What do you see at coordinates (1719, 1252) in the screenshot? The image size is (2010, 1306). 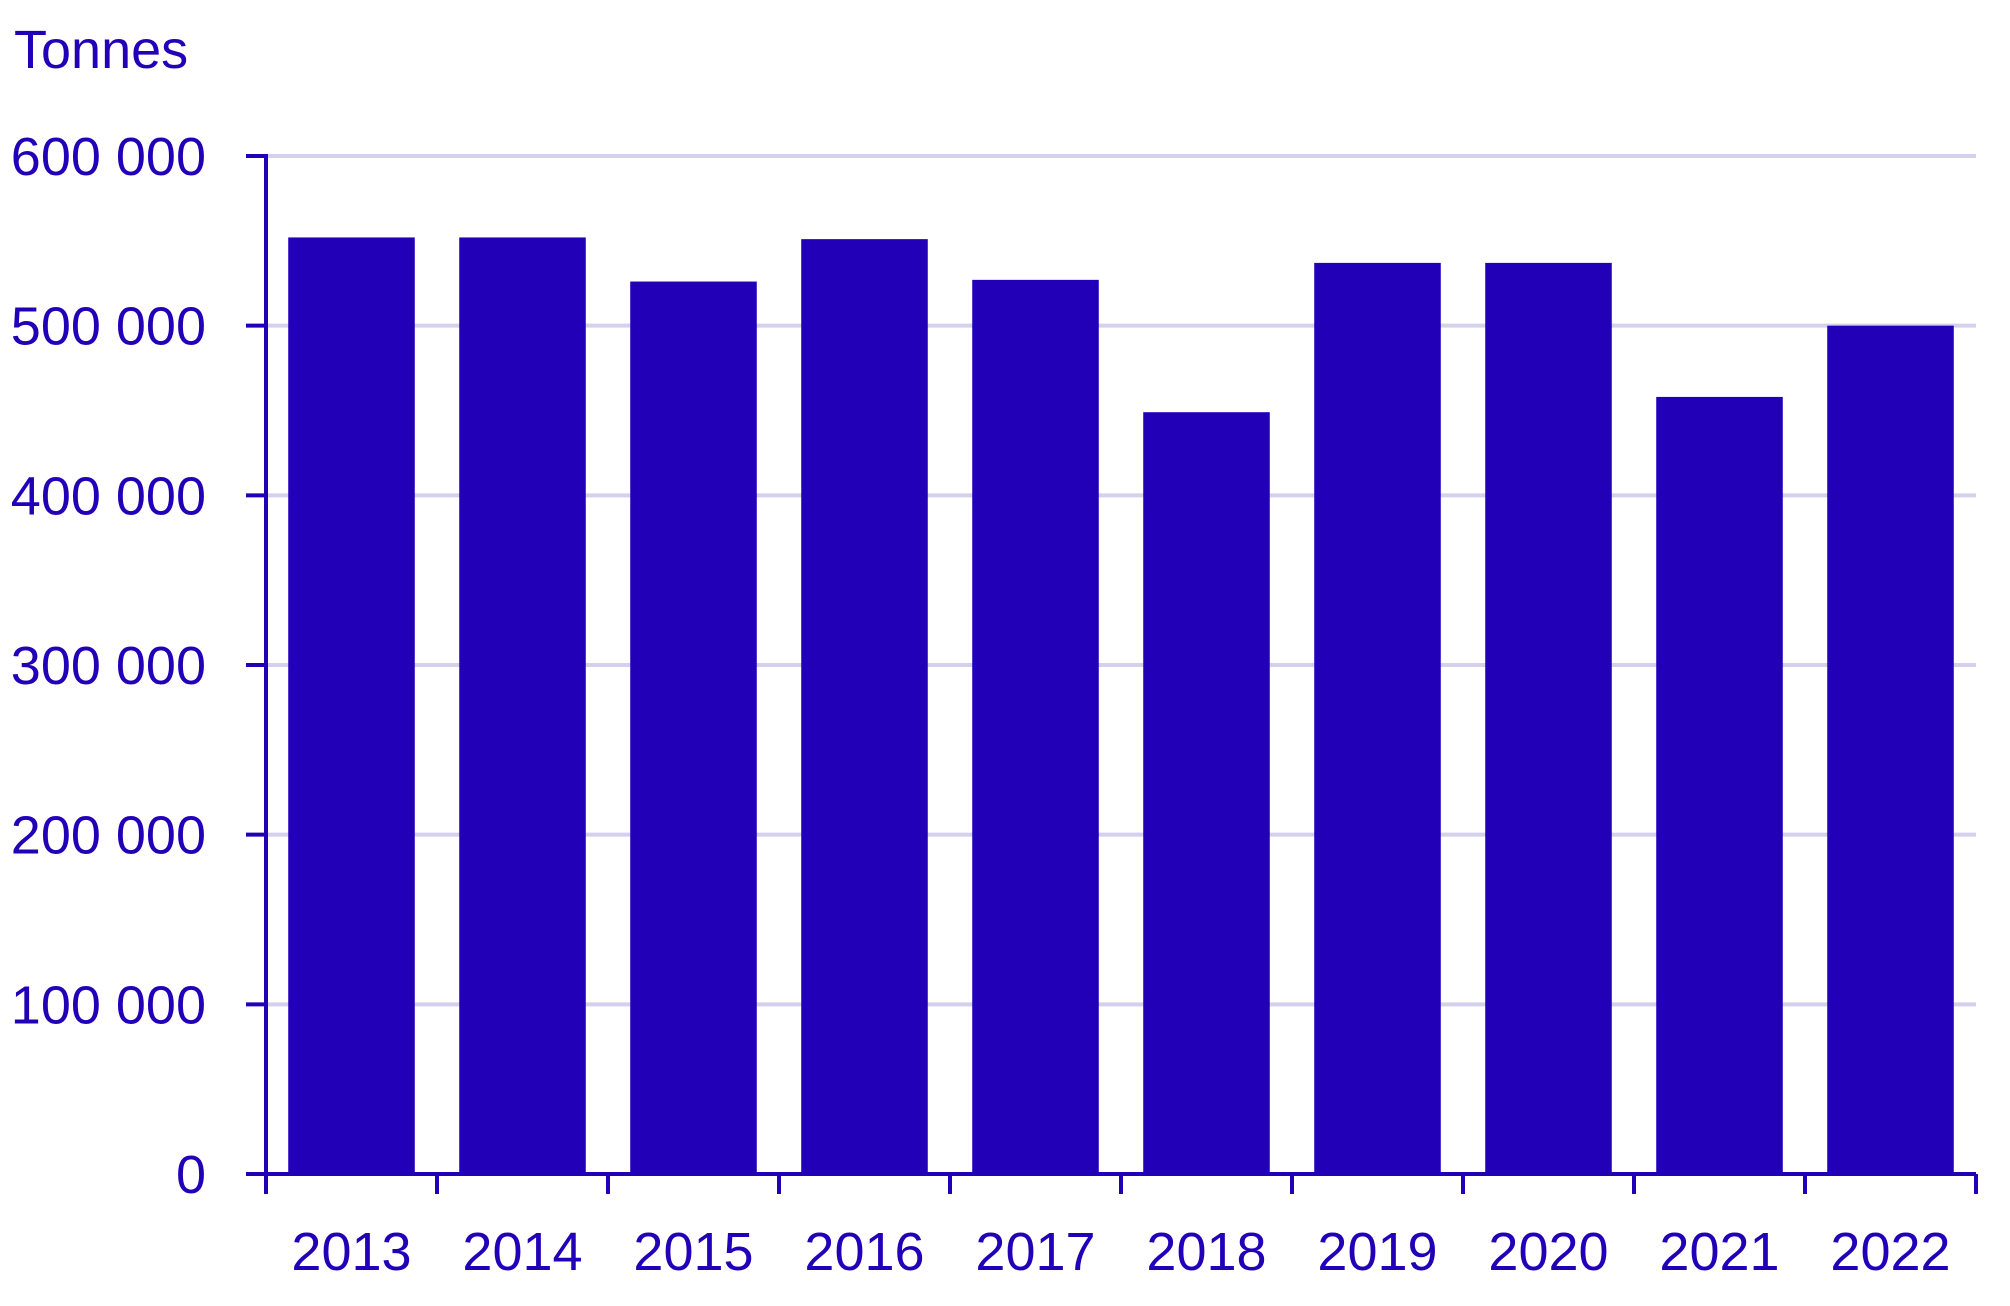 I see `x-tick-label: 2021` at bounding box center [1719, 1252].